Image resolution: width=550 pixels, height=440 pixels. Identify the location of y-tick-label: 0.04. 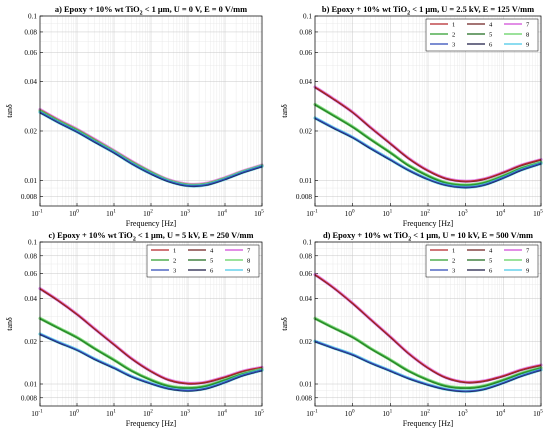
(305, 82).